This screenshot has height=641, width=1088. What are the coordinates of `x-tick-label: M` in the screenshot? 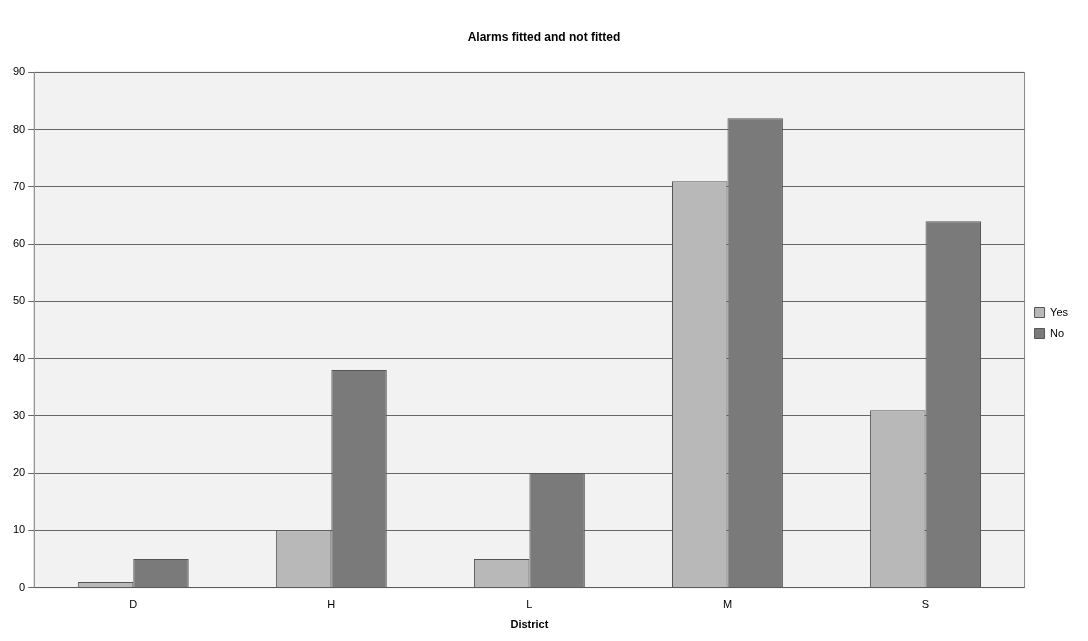 It's located at (727, 604).